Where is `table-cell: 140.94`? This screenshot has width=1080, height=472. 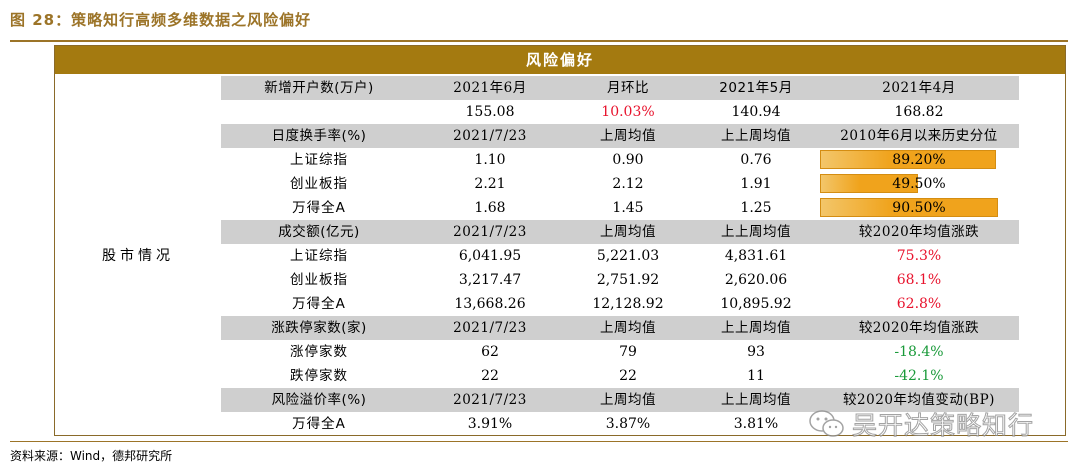
table-cell: 140.94 is located at coordinates (756, 112).